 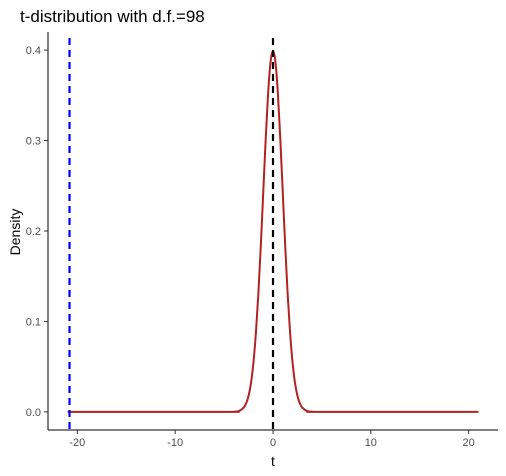 What do you see at coordinates (273, 443) in the screenshot?
I see `x-tick-label: 0` at bounding box center [273, 443].